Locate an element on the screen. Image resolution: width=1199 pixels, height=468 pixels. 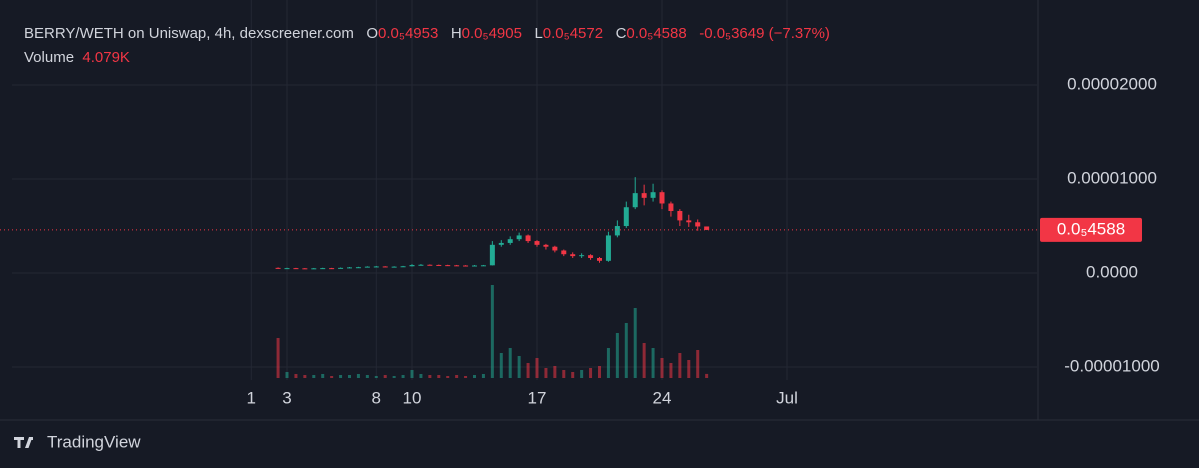
y-tick-label: -0.00001000 is located at coordinates (1111, 366).